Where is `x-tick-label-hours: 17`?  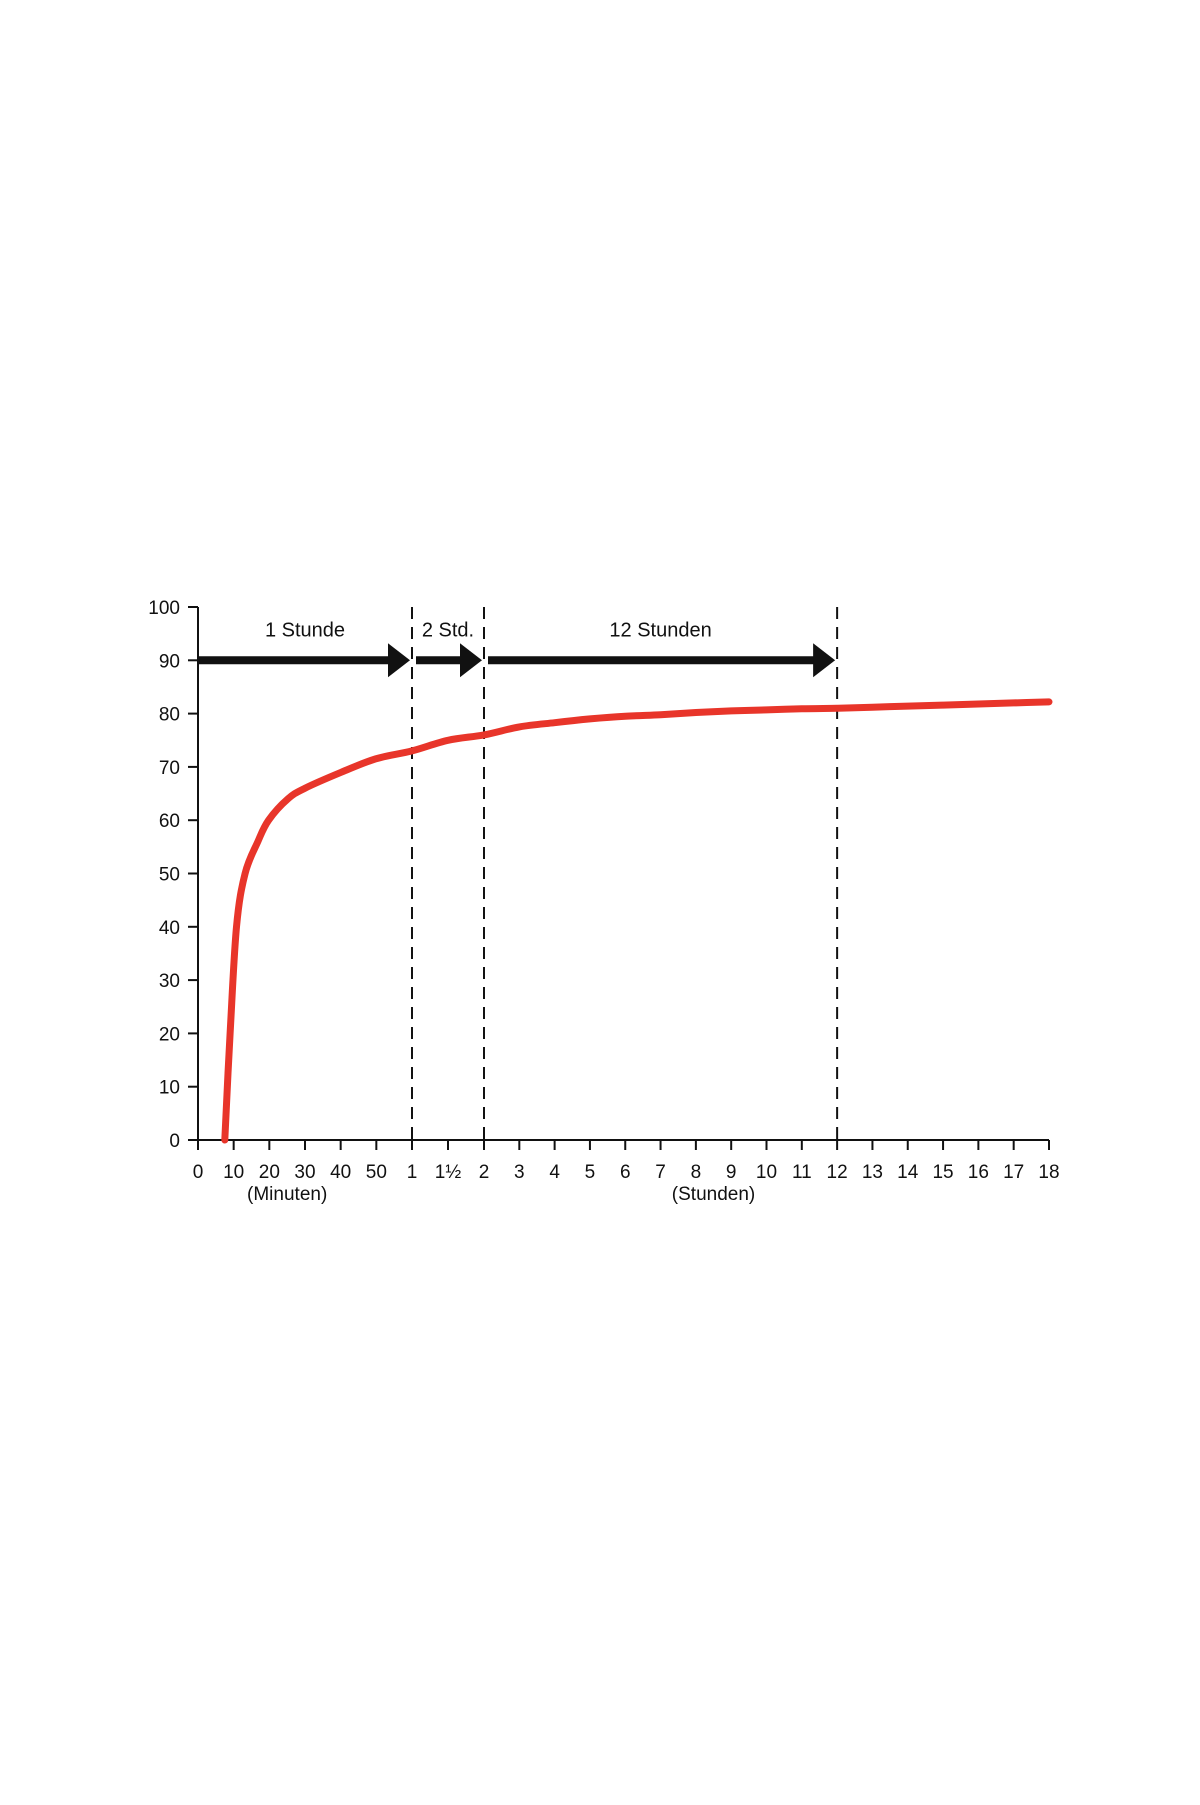
x-tick-label-hours: 17 is located at coordinates (1013, 1172).